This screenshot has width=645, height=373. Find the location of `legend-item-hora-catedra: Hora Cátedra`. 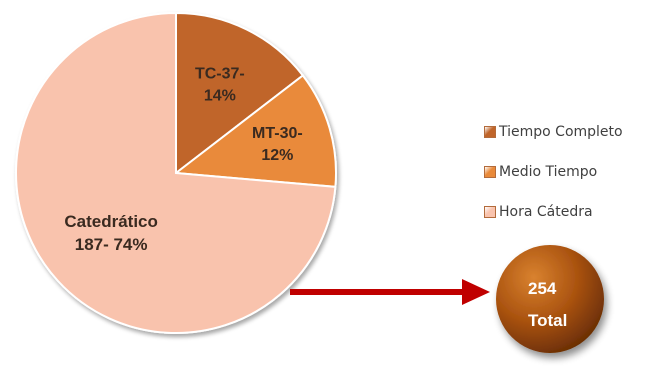

legend-item-hora-catedra: Hora Cátedra is located at coordinates (553, 212).